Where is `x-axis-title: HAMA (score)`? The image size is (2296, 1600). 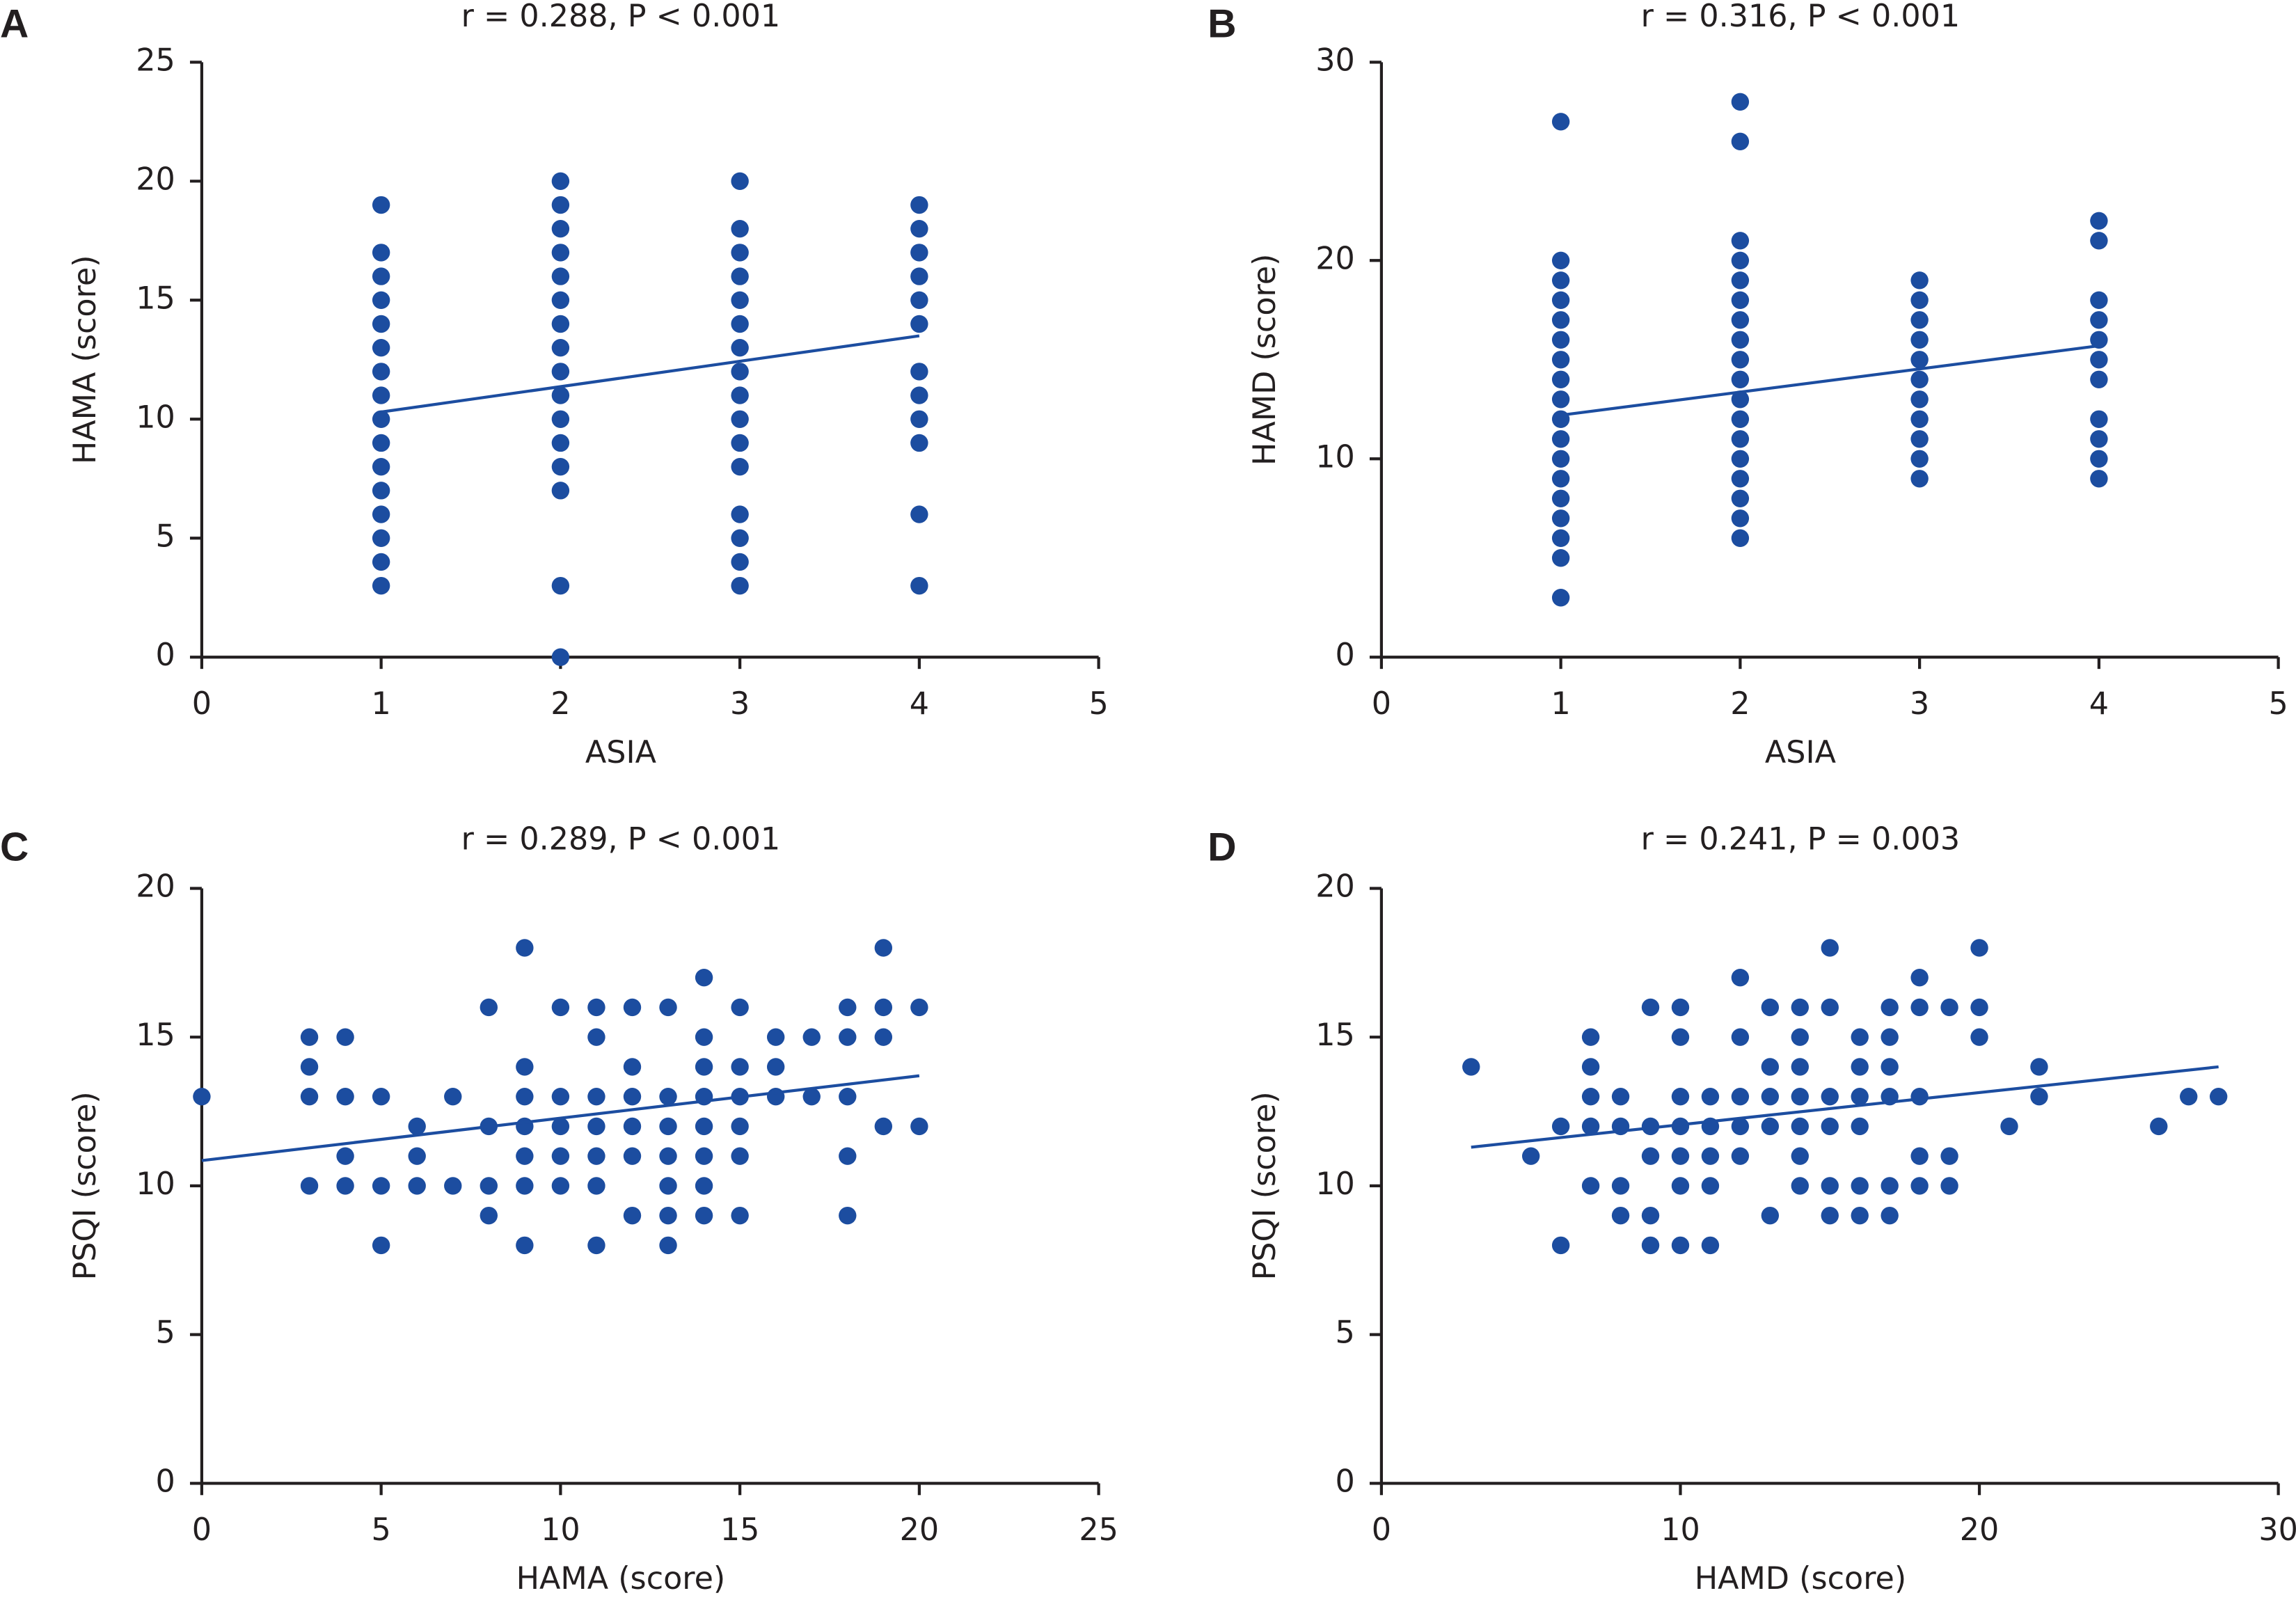
x-axis-title: HAMA (score) is located at coordinates (621, 1579).